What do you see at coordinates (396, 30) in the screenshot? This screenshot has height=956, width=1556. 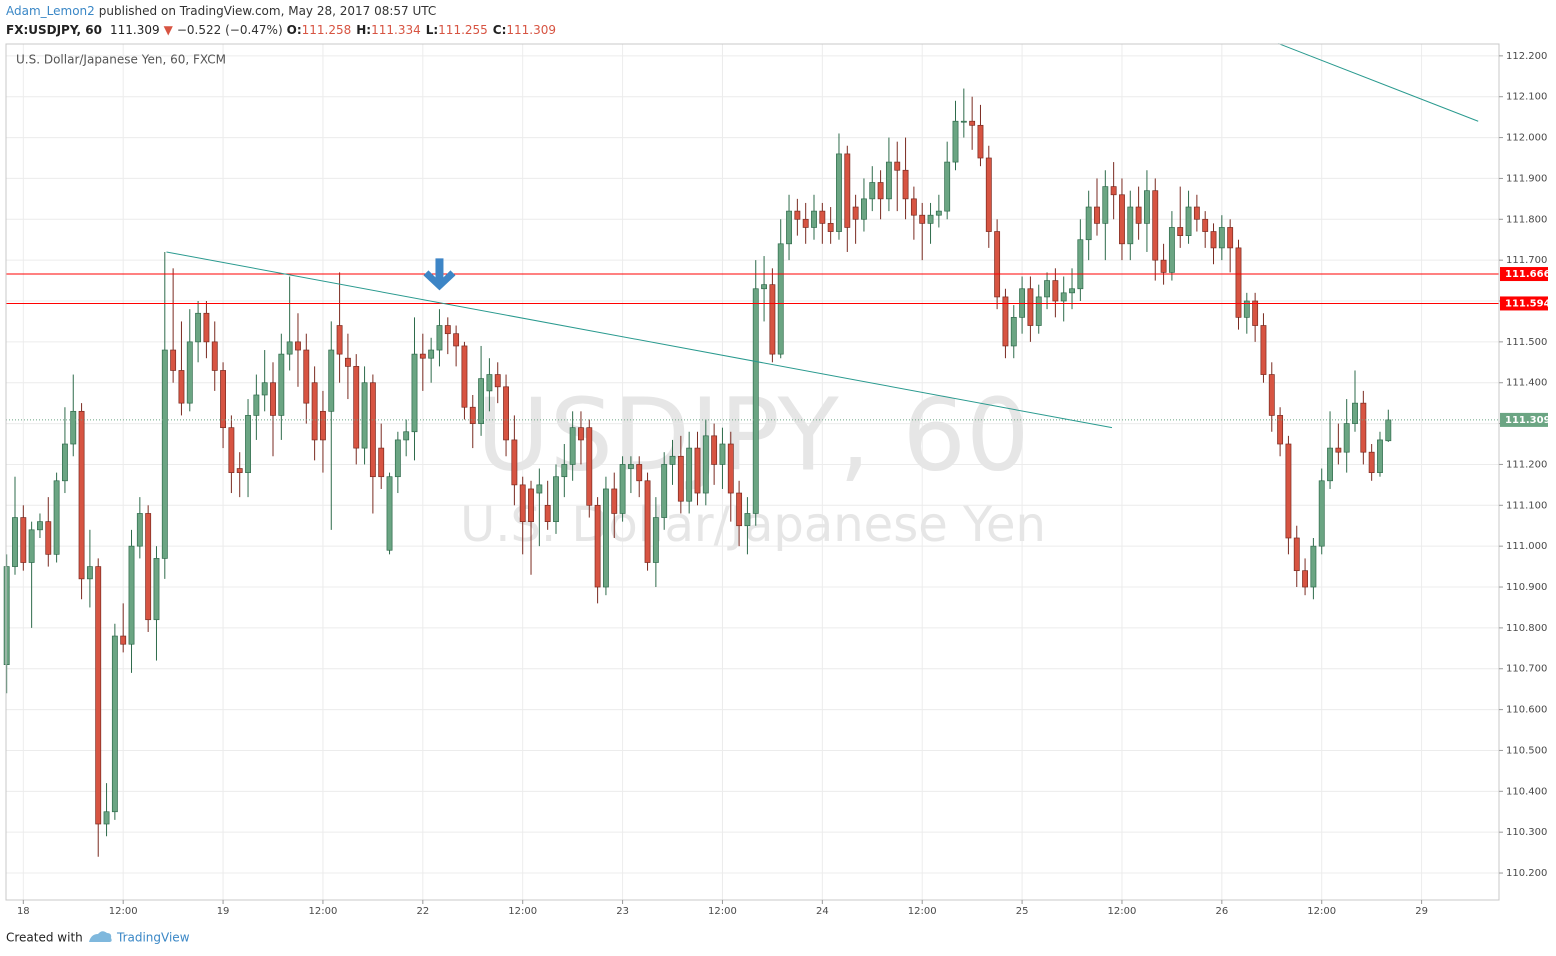 I see `ohlc-value: 111.334` at bounding box center [396, 30].